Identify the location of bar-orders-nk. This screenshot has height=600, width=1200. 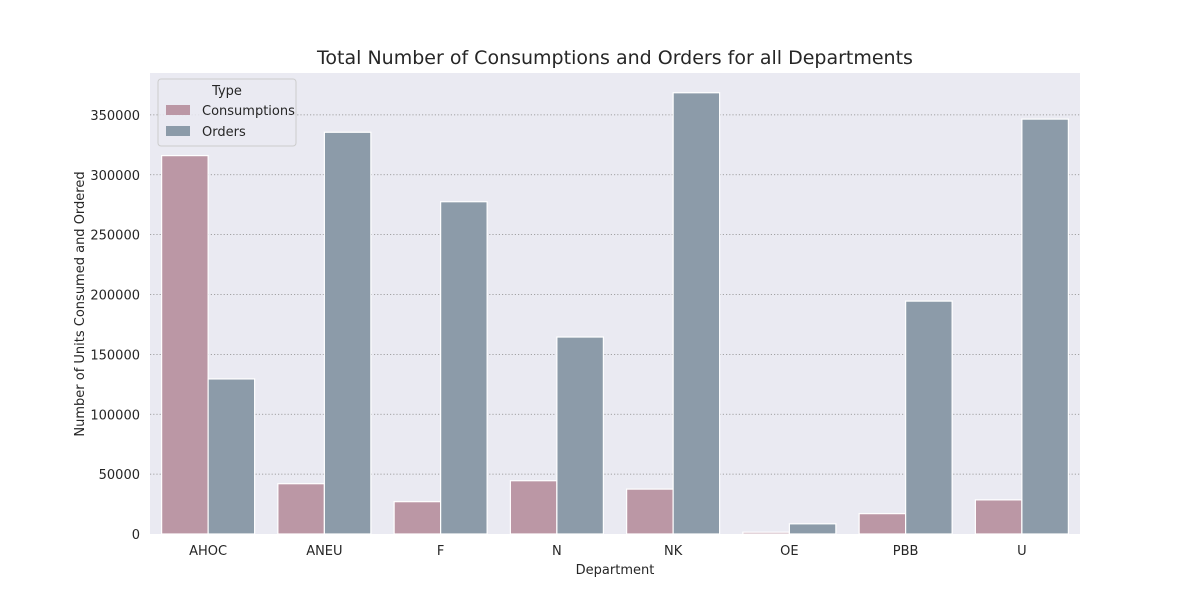
(696, 313).